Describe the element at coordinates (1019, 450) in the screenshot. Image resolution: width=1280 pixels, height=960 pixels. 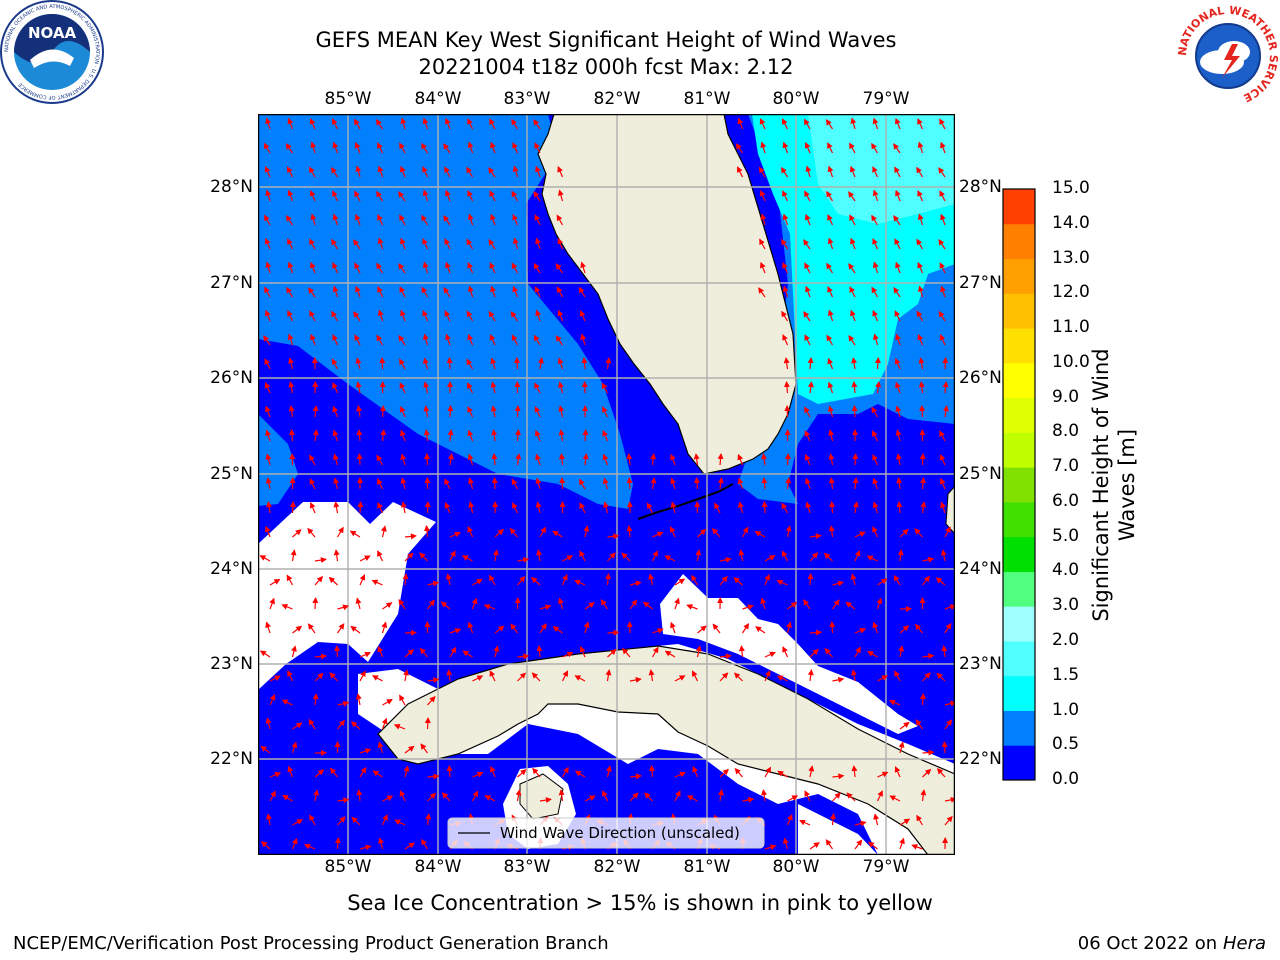
I see `colorbar-segment` at that location.